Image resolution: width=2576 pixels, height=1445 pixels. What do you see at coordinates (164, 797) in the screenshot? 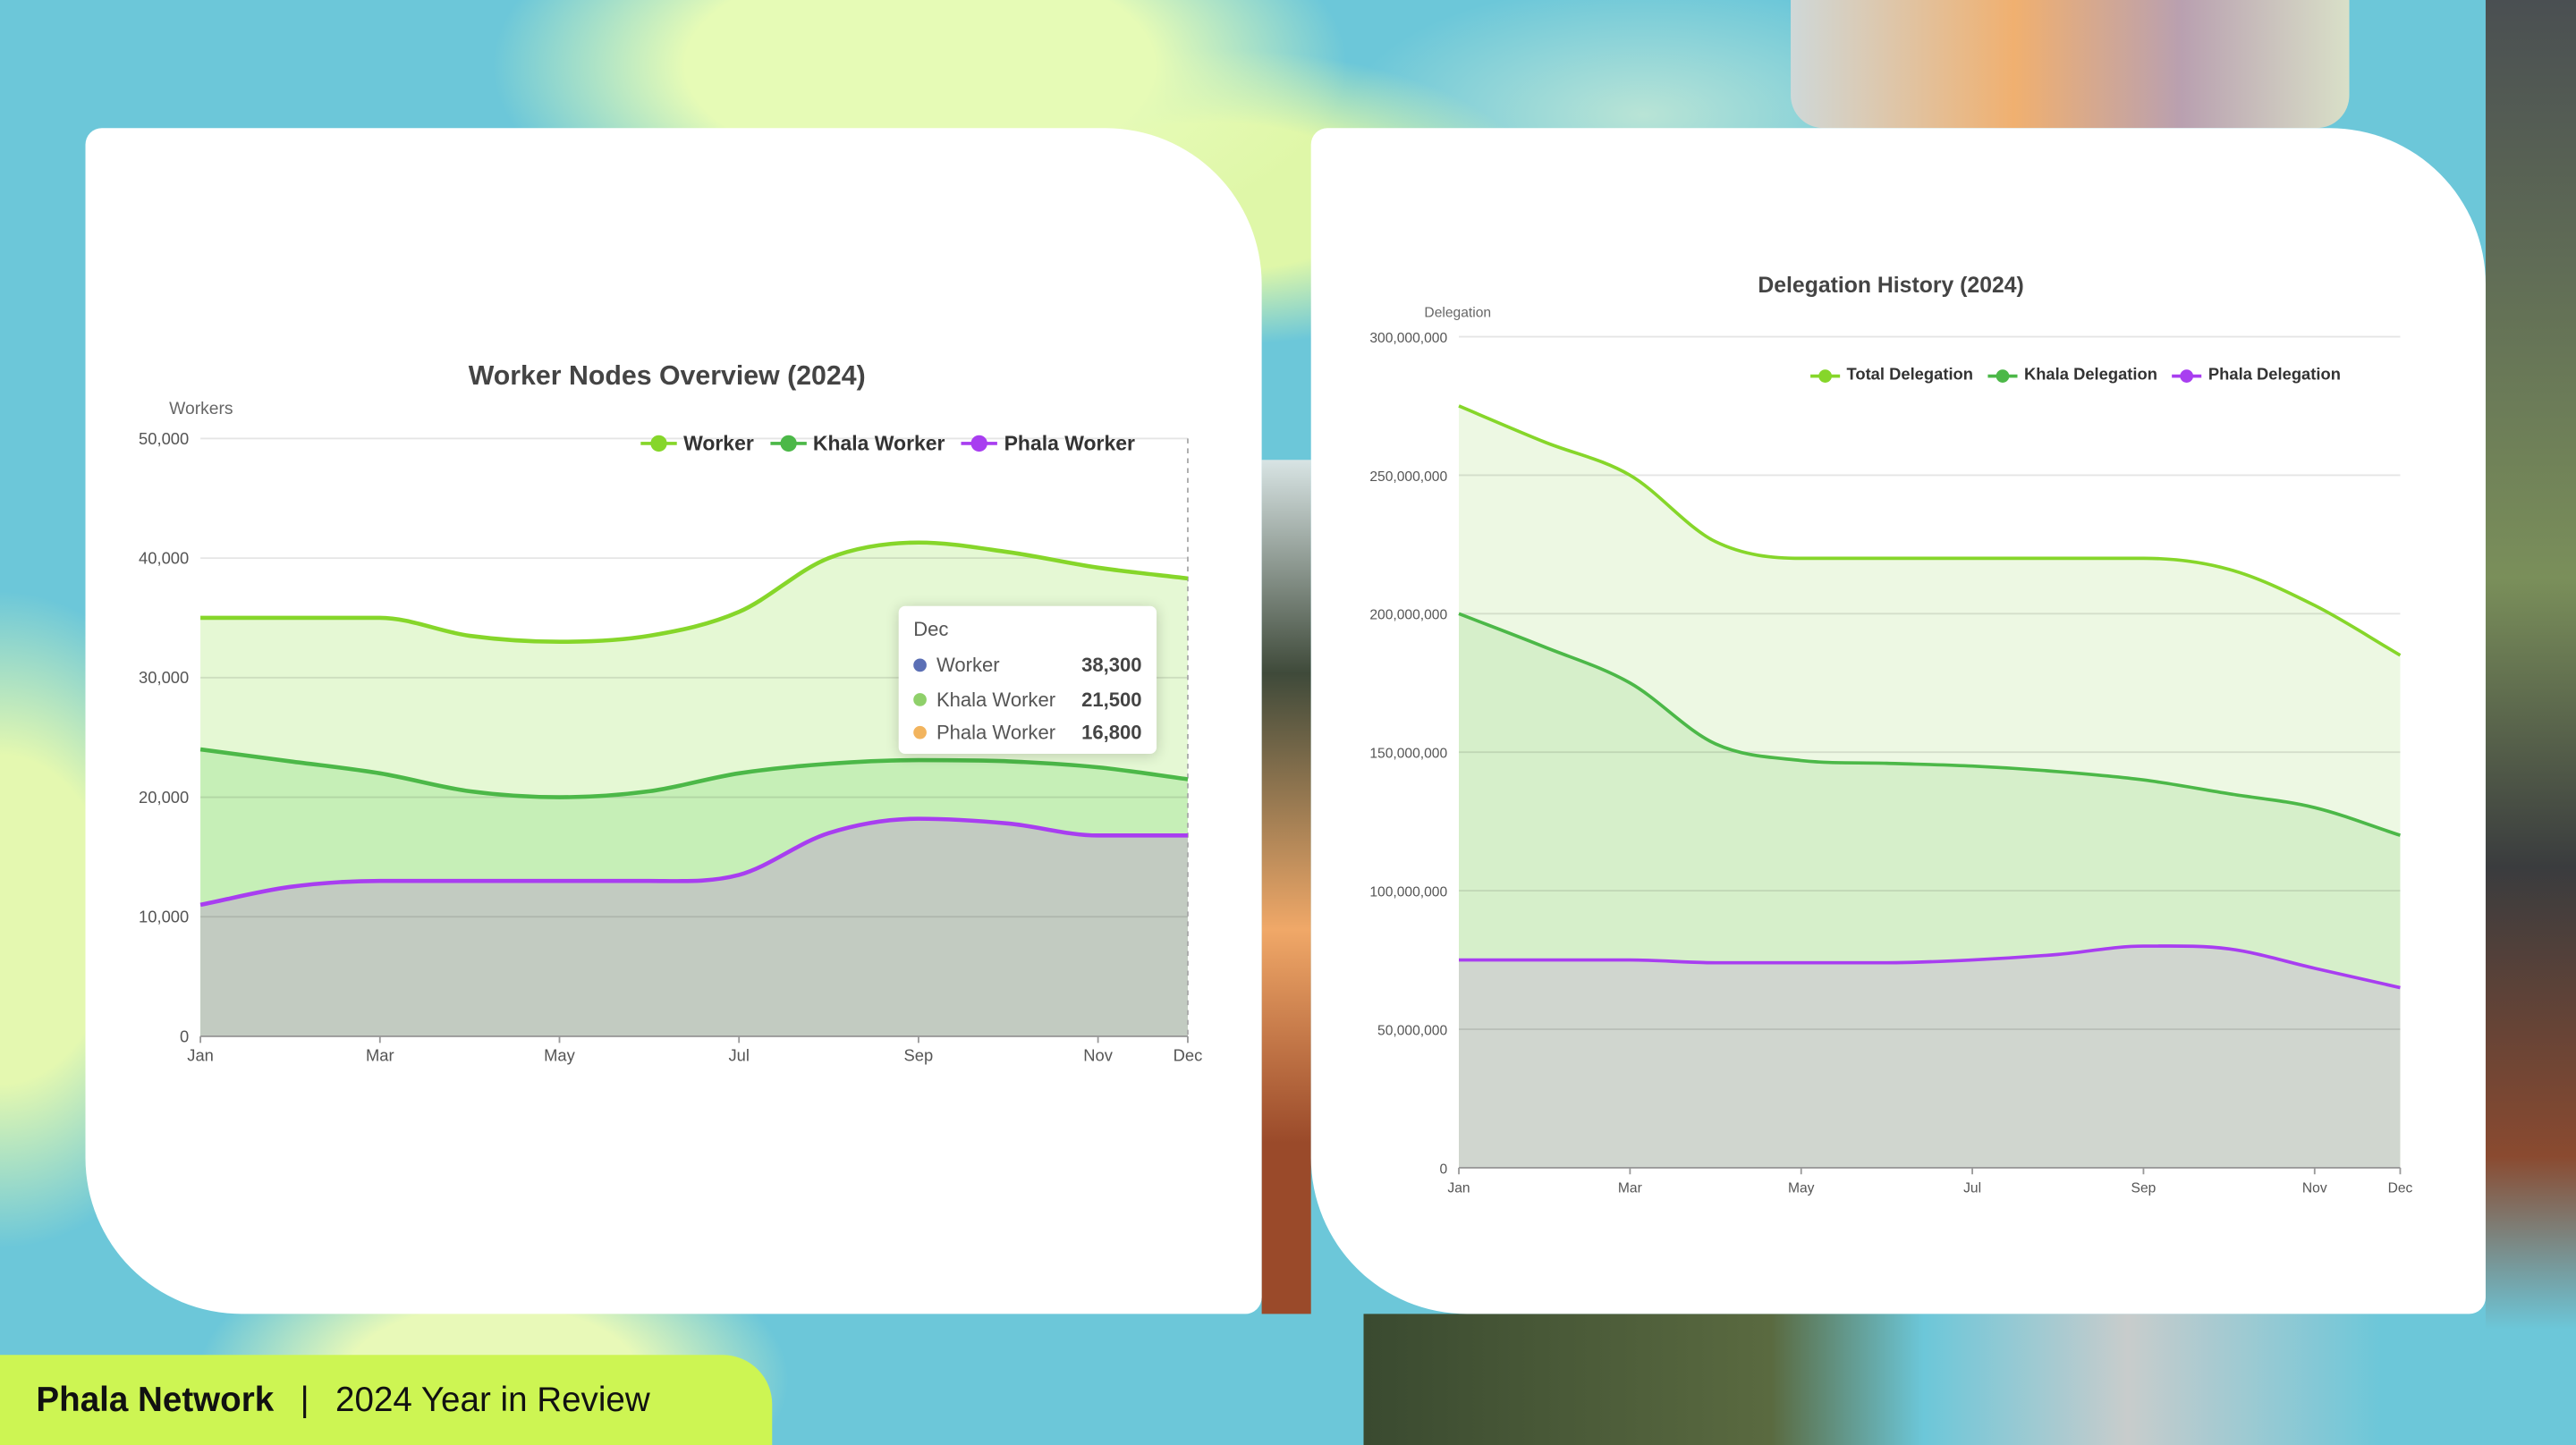
I see `y-tick-label: 20,000` at bounding box center [164, 797].